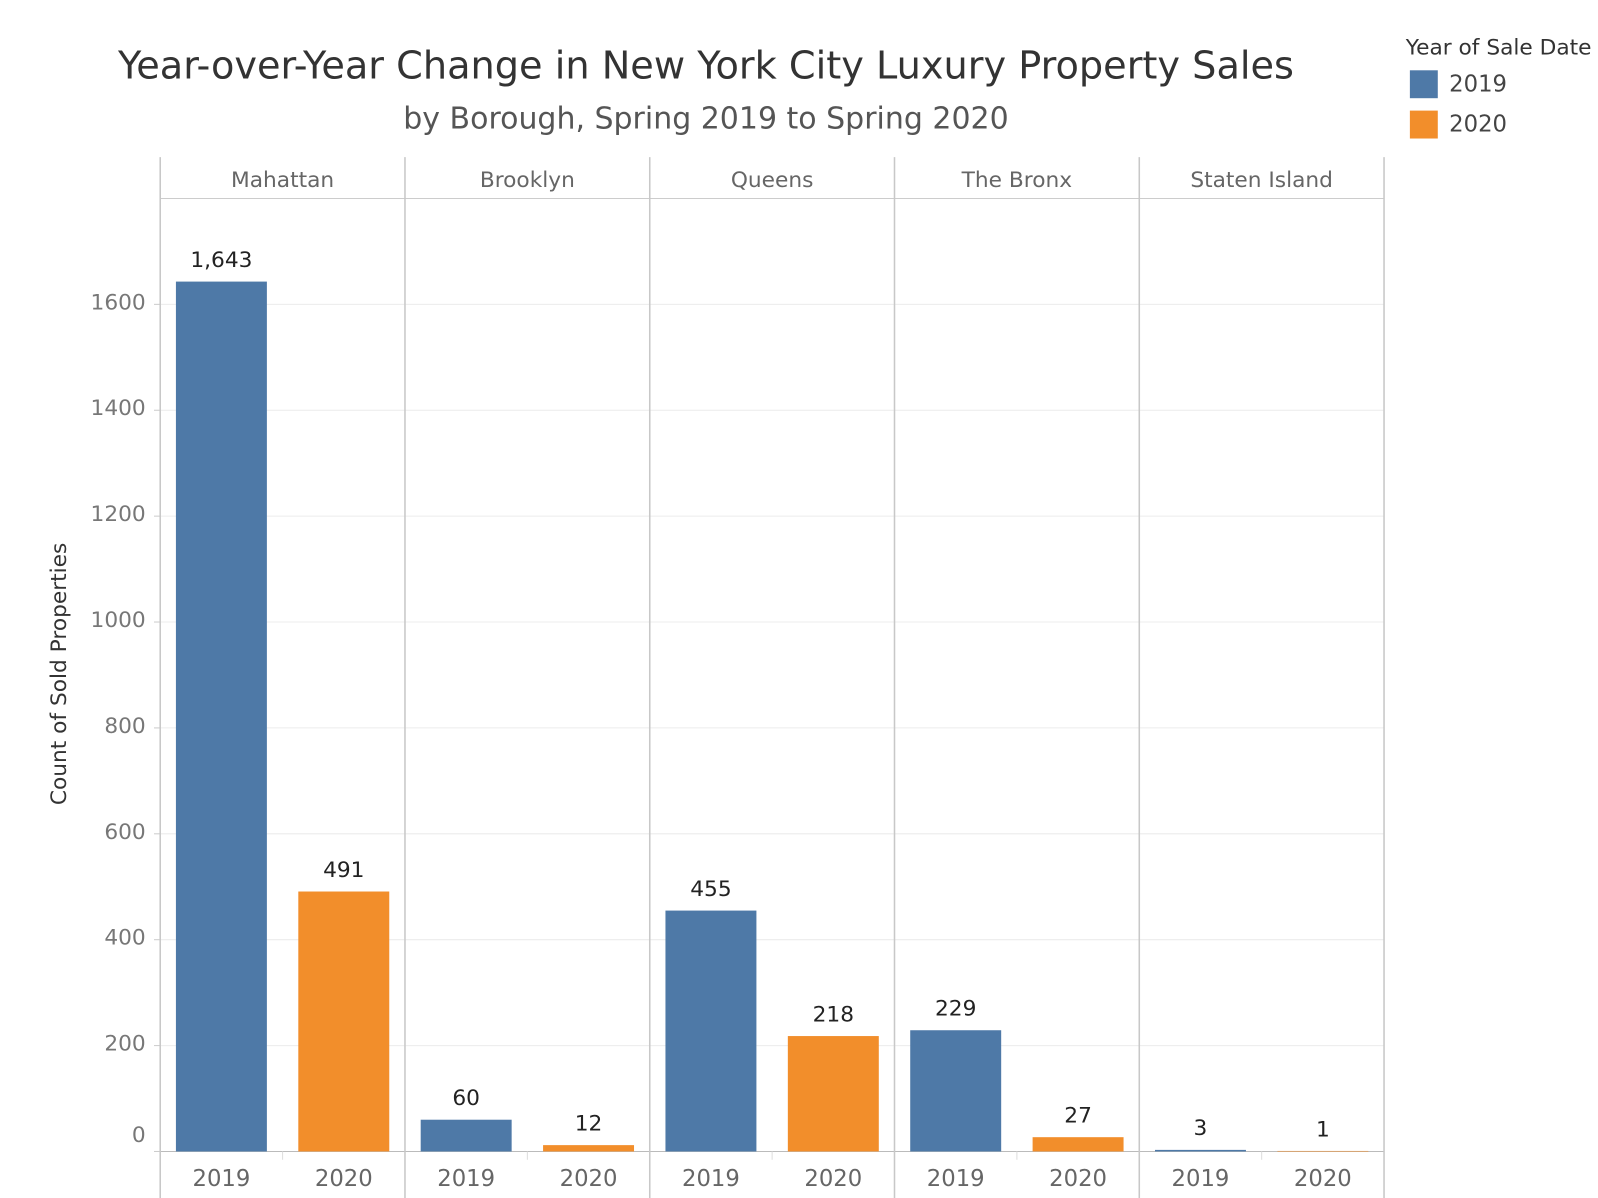 This screenshot has width=1598, height=1198. I want to click on value-label: 12, so click(589, 1123).